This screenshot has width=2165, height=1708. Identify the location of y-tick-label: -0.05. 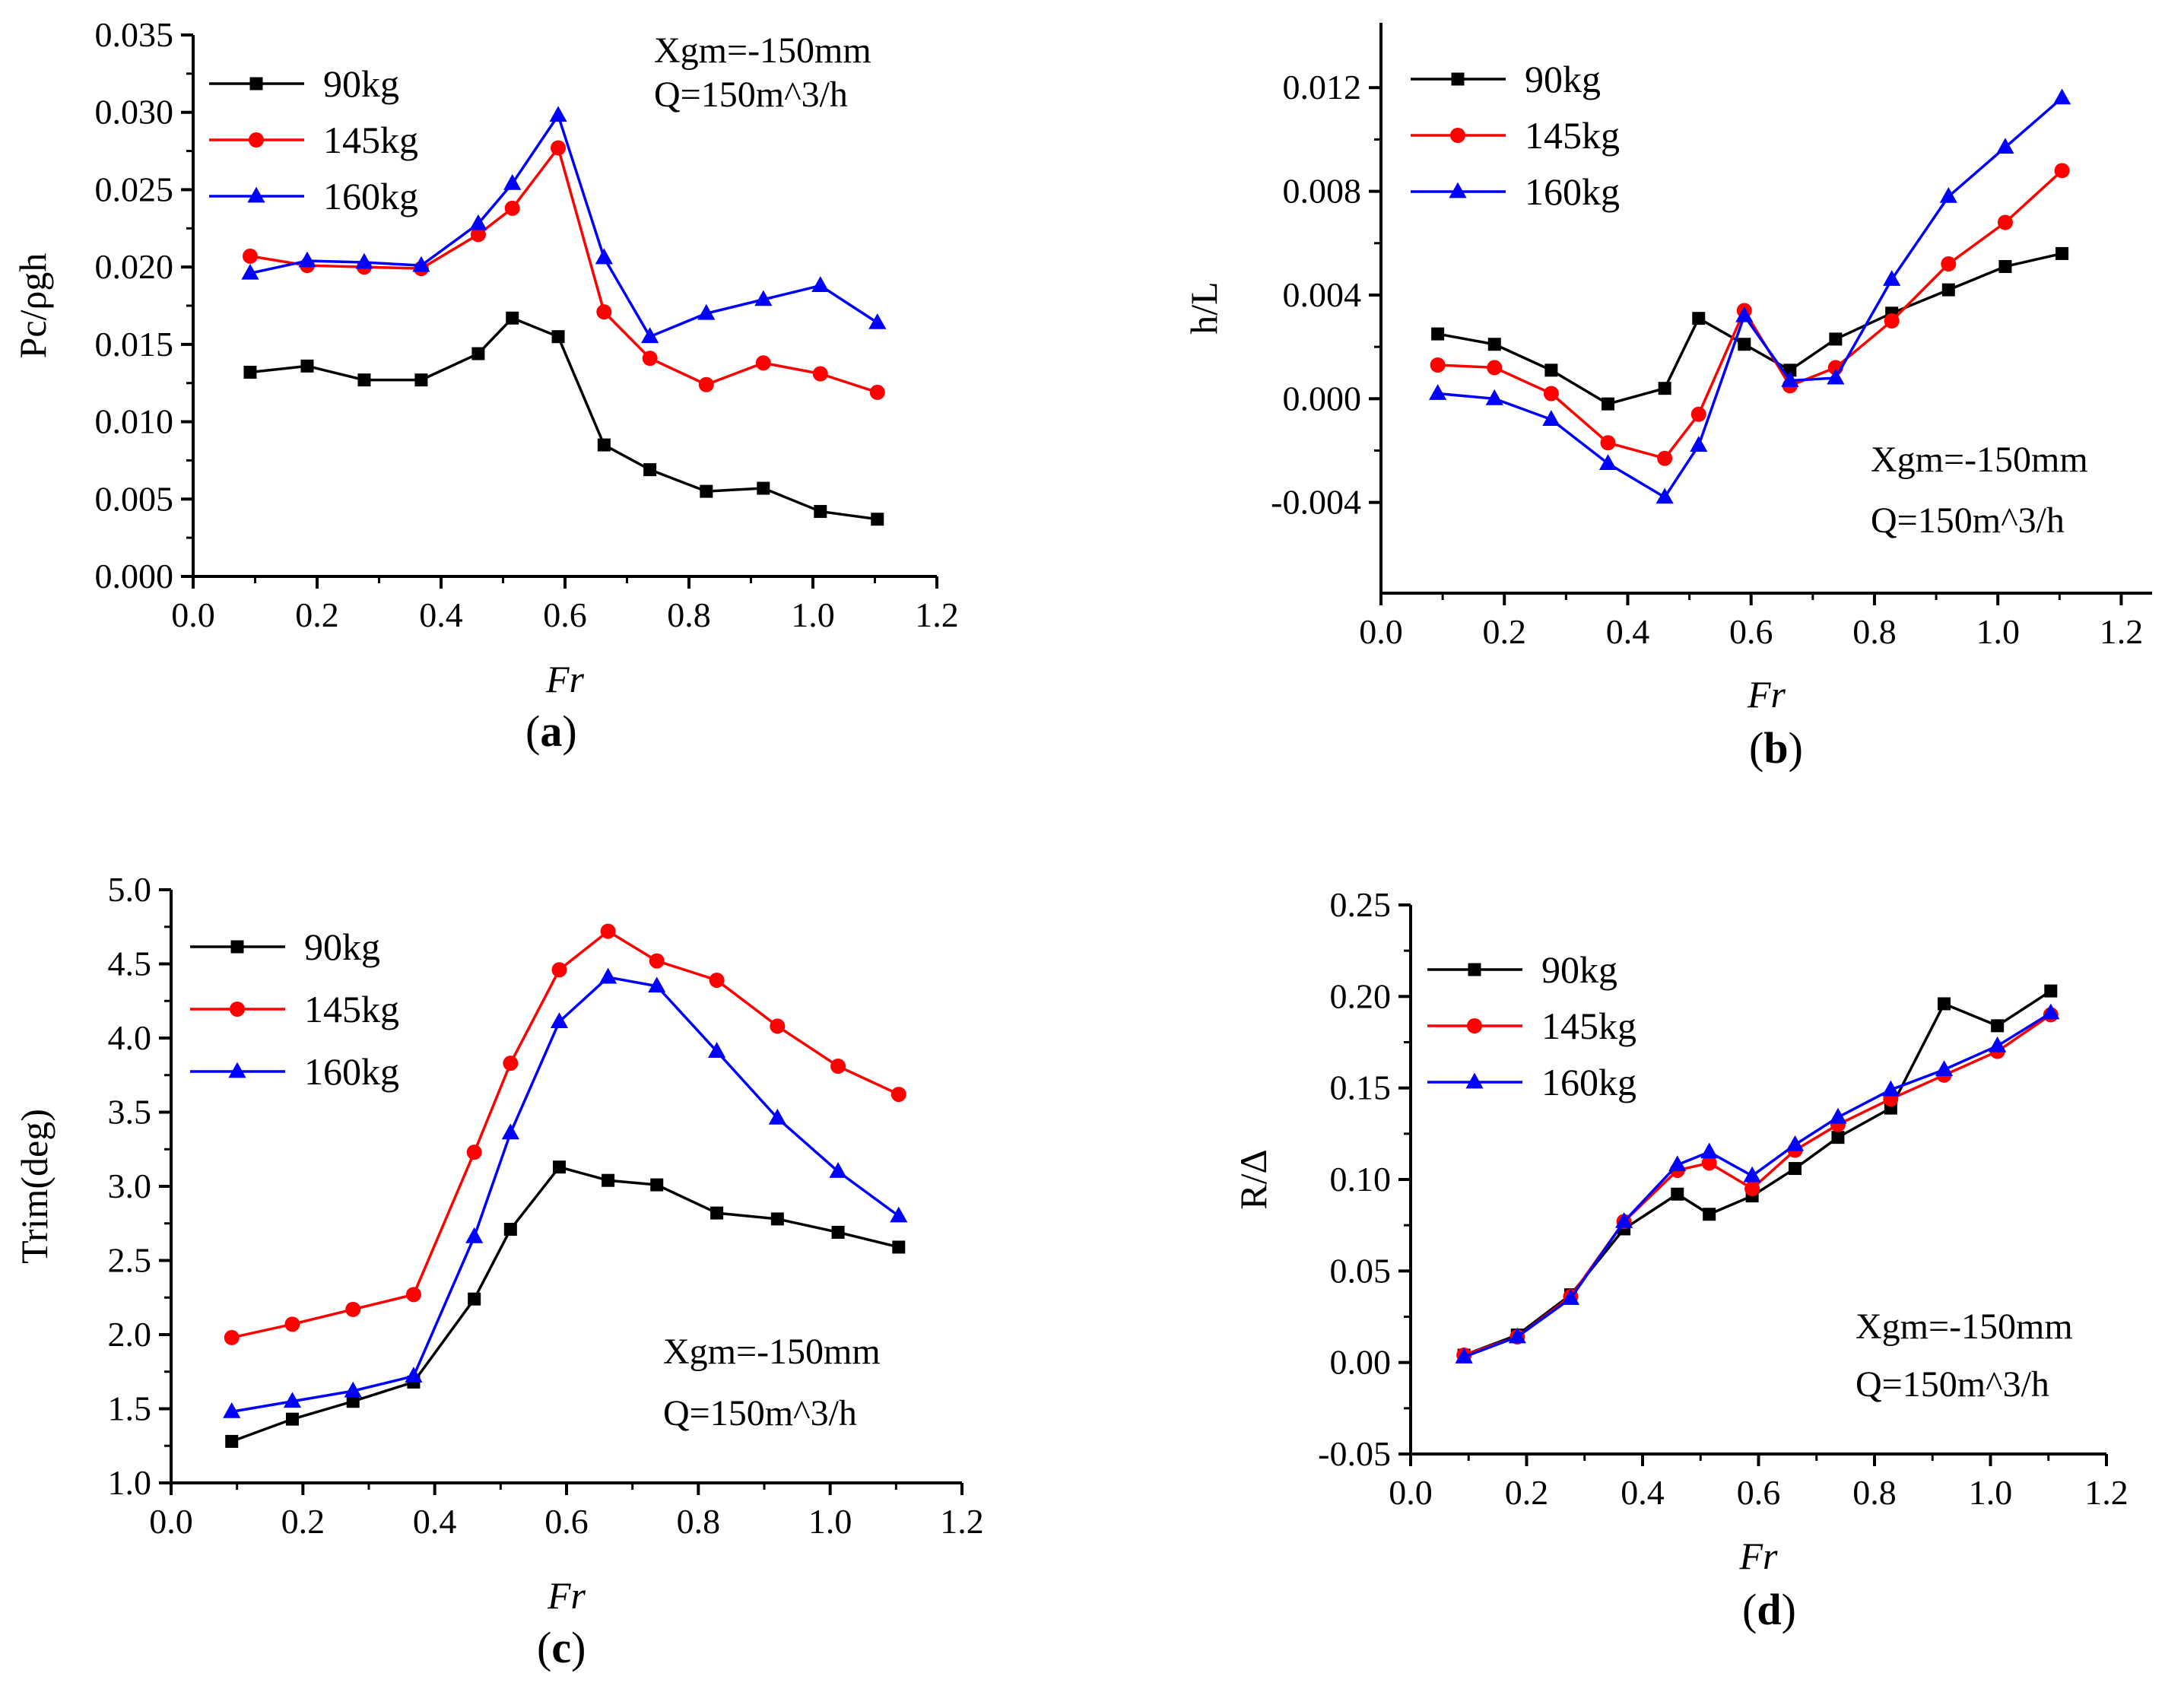
(1354, 1453).